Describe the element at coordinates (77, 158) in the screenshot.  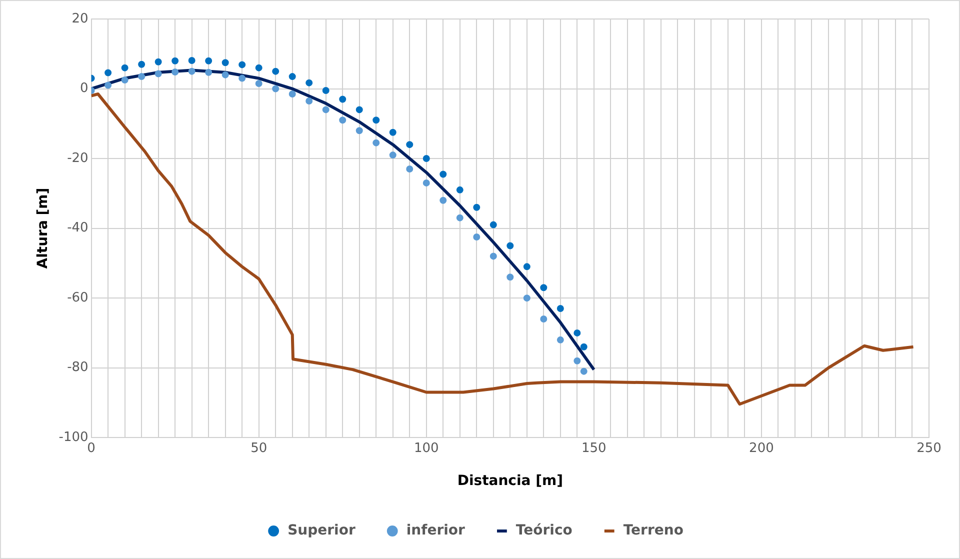
I see `y-tick-label: -20` at that location.